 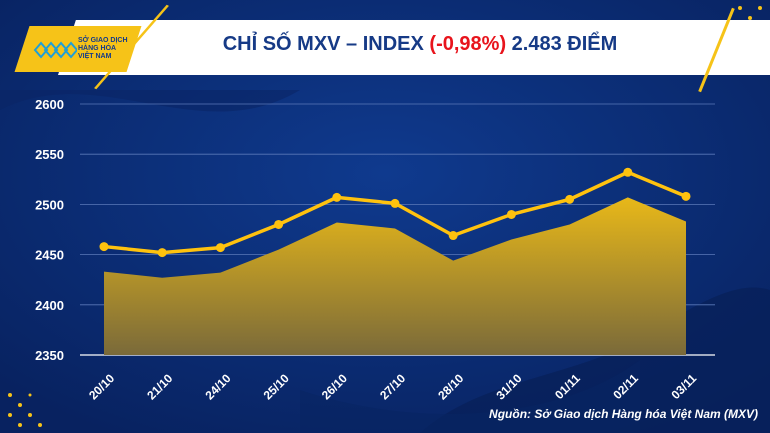 I want to click on logo-mark-icon, so click(x=55, y=50).